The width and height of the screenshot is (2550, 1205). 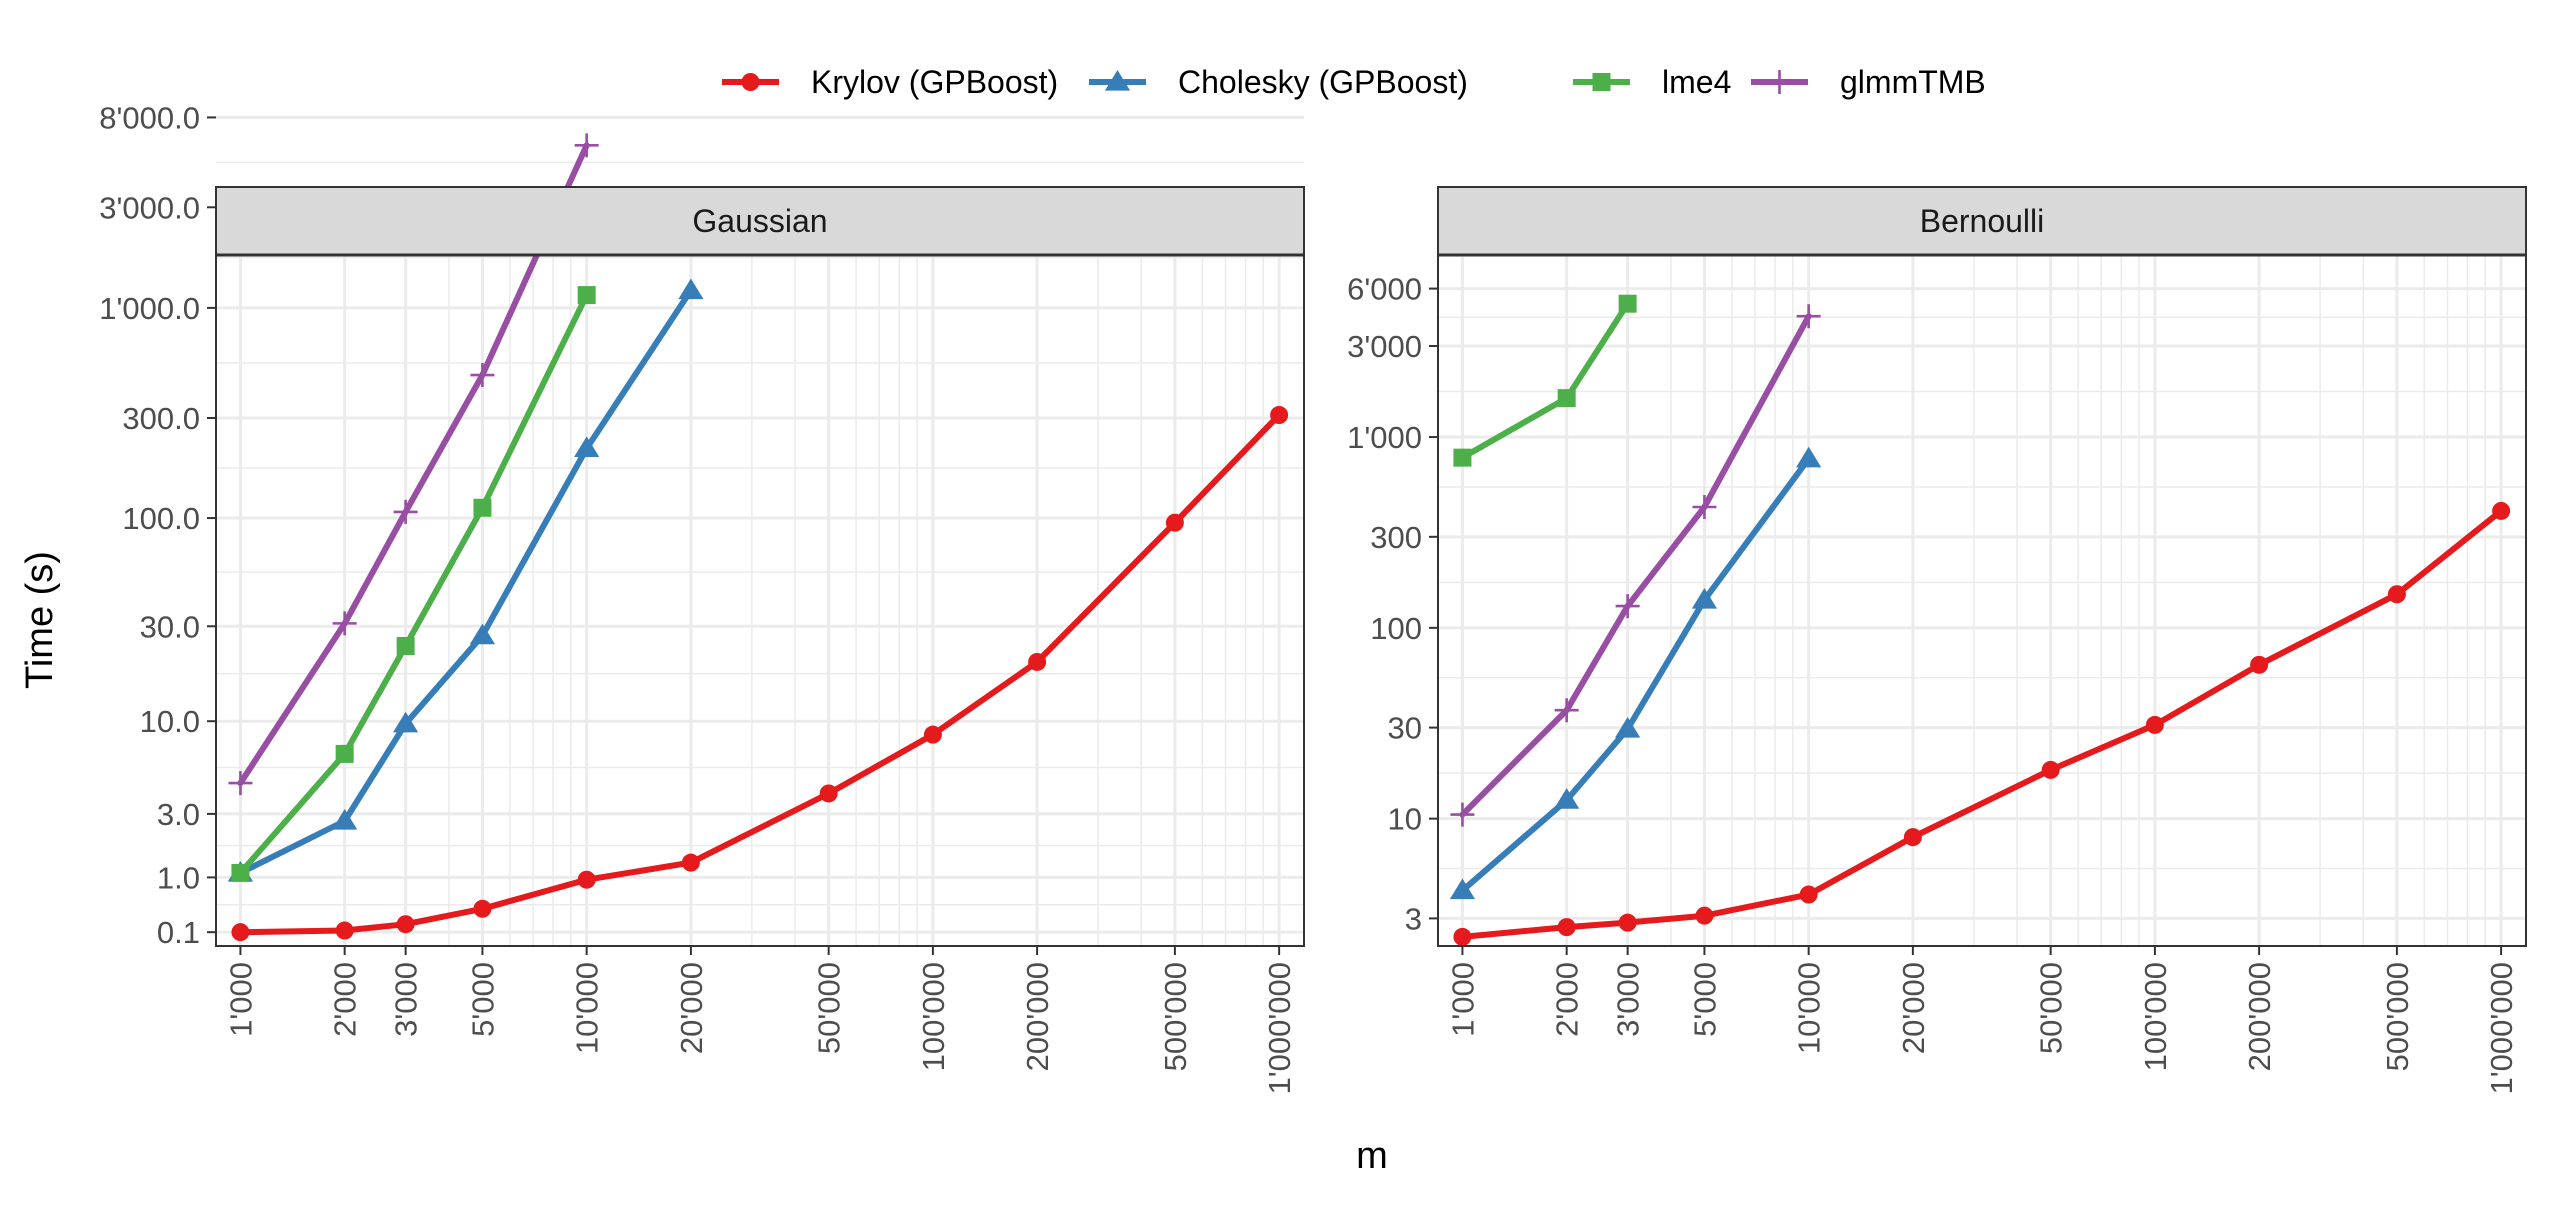 I want to click on legend-marker-circle, so click(x=750, y=82).